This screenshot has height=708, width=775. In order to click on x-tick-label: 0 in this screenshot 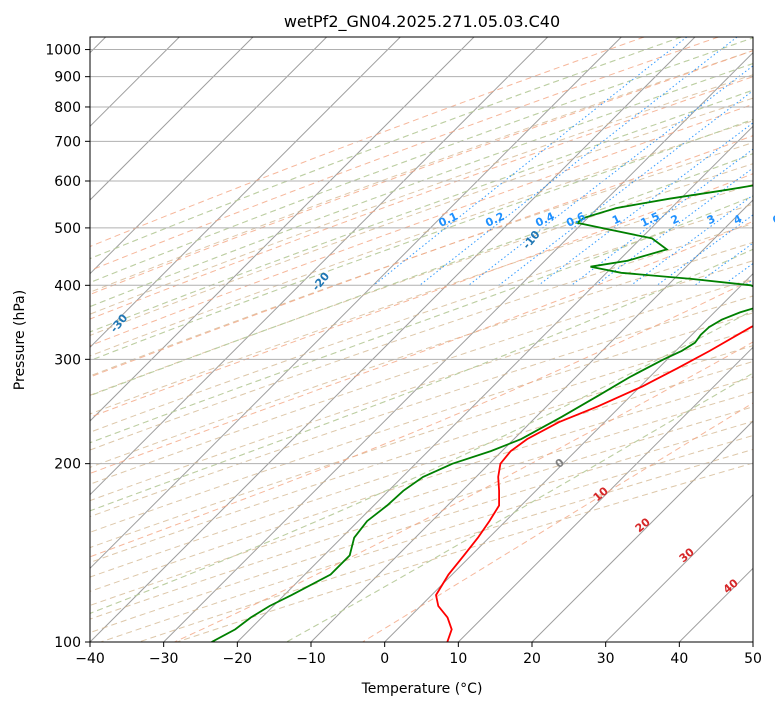, I will do `click(384, 659)`.